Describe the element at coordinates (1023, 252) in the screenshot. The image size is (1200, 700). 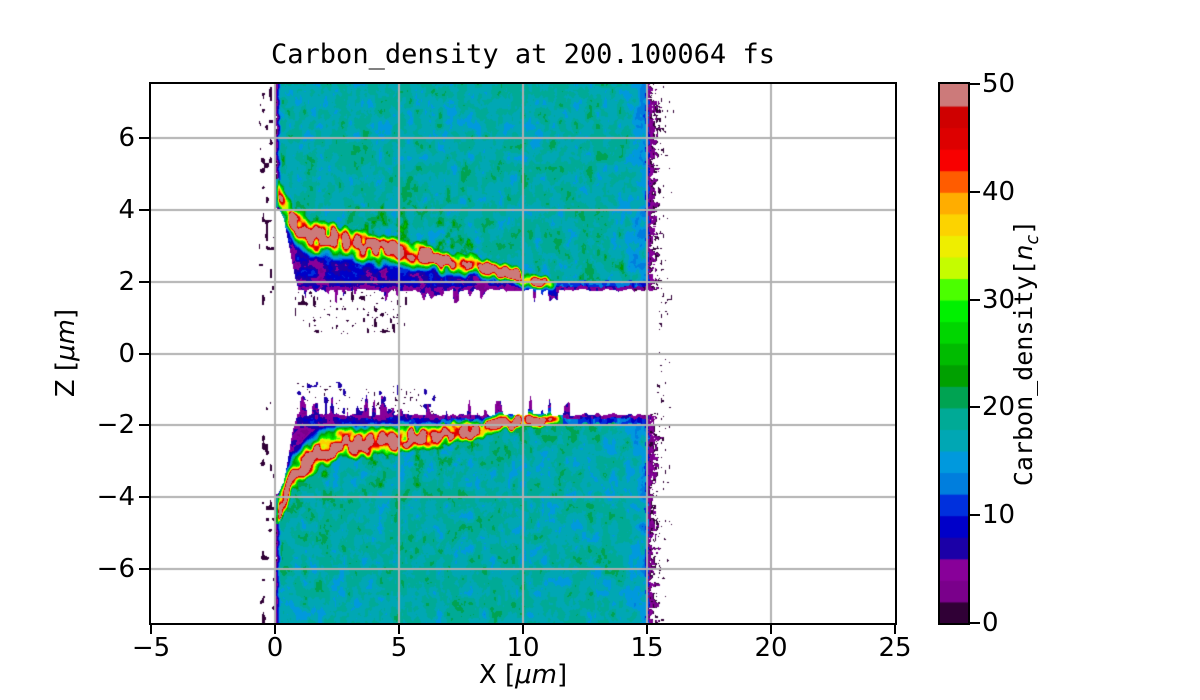
I see `colorbar-label-var: n` at that location.